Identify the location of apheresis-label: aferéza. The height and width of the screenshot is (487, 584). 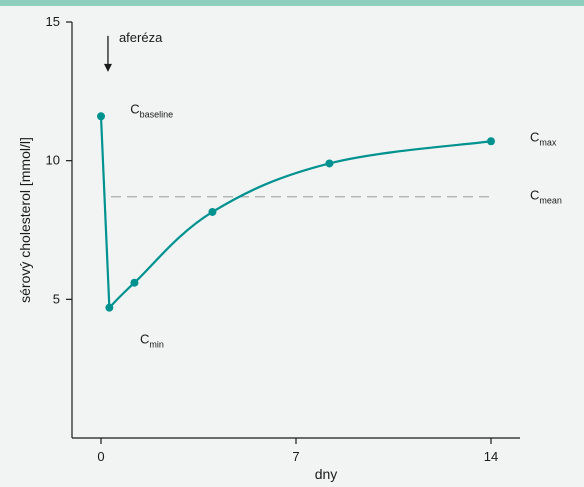
(141, 37).